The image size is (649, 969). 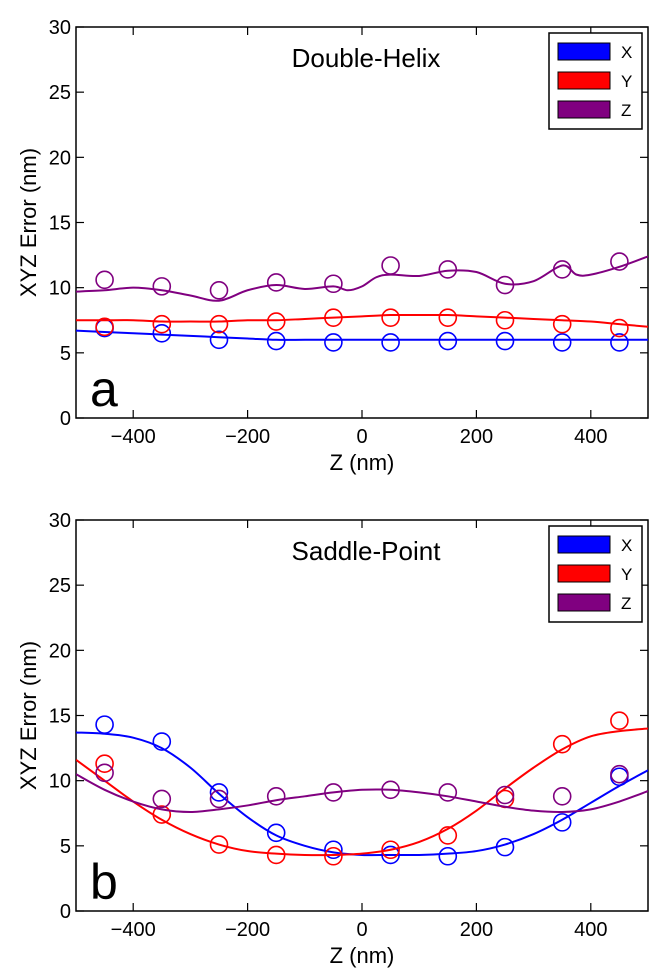 I want to click on y-axis-label: XYZ Error (nm), so click(x=28, y=715).